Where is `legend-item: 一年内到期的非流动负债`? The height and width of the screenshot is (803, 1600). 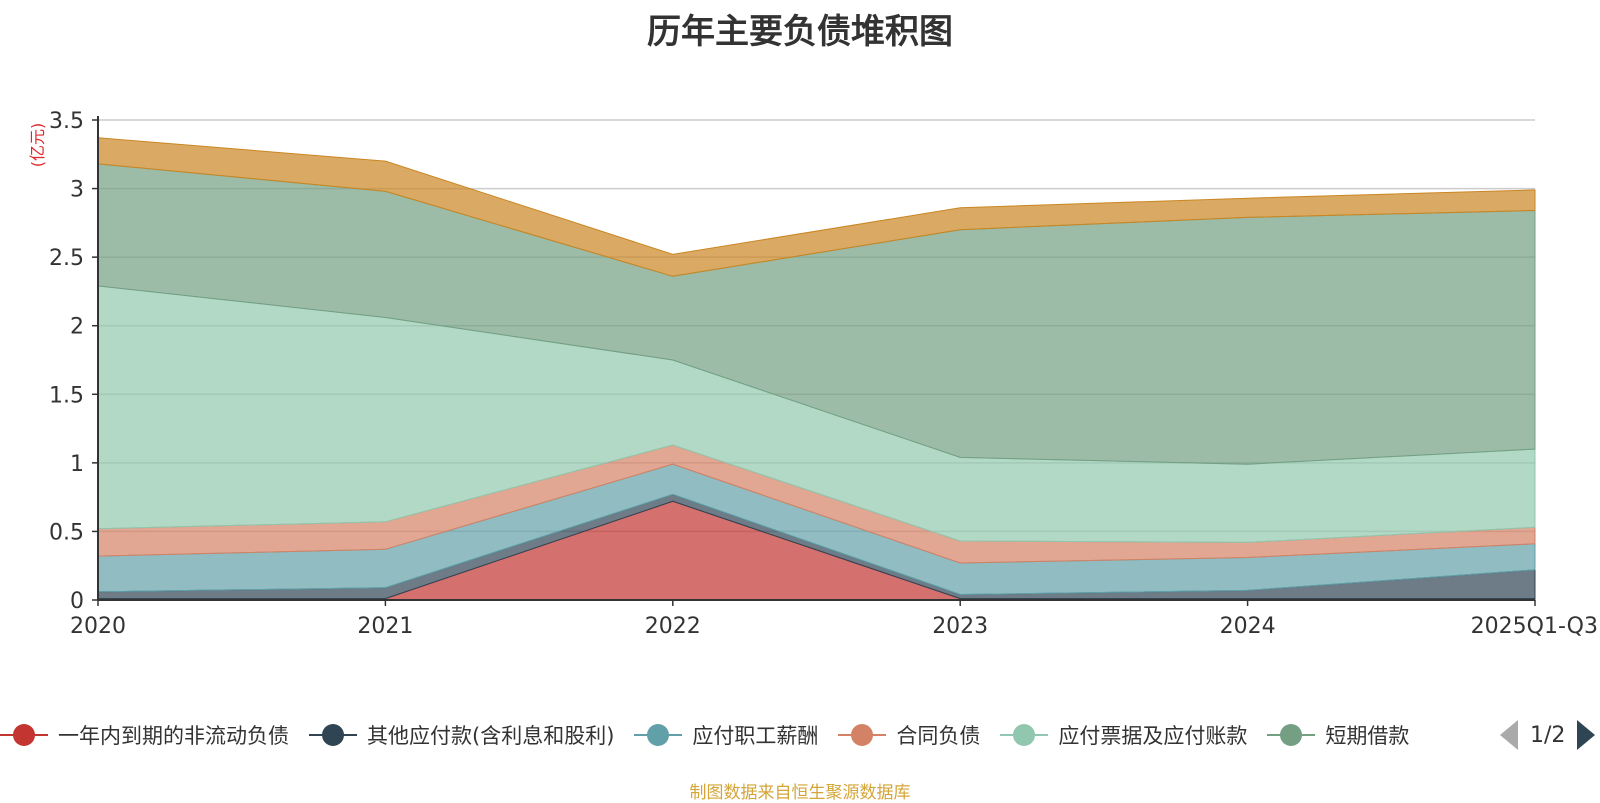
legend-item: 一年内到期的非流动负债 is located at coordinates (144, 735).